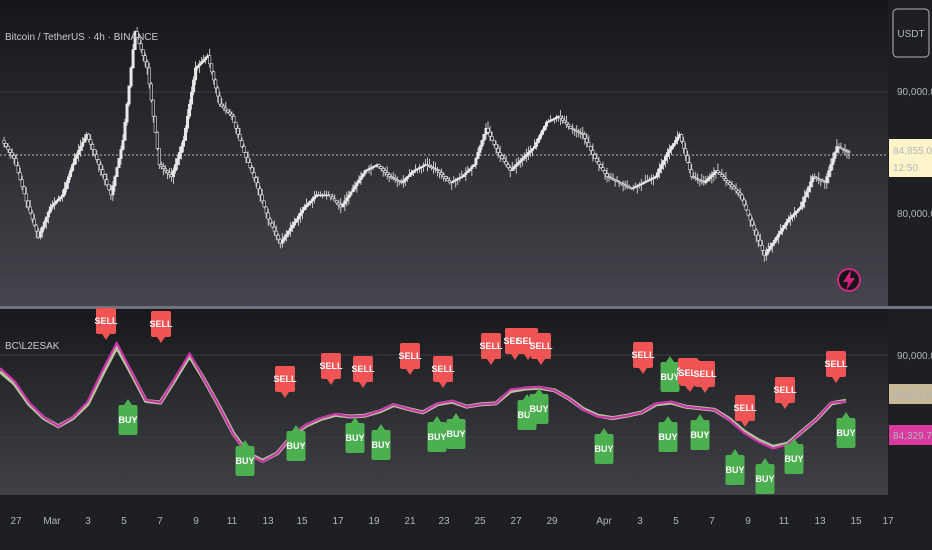 The height and width of the screenshot is (550, 932). What do you see at coordinates (911, 33) in the screenshot?
I see `currency-badge: USDT` at bounding box center [911, 33].